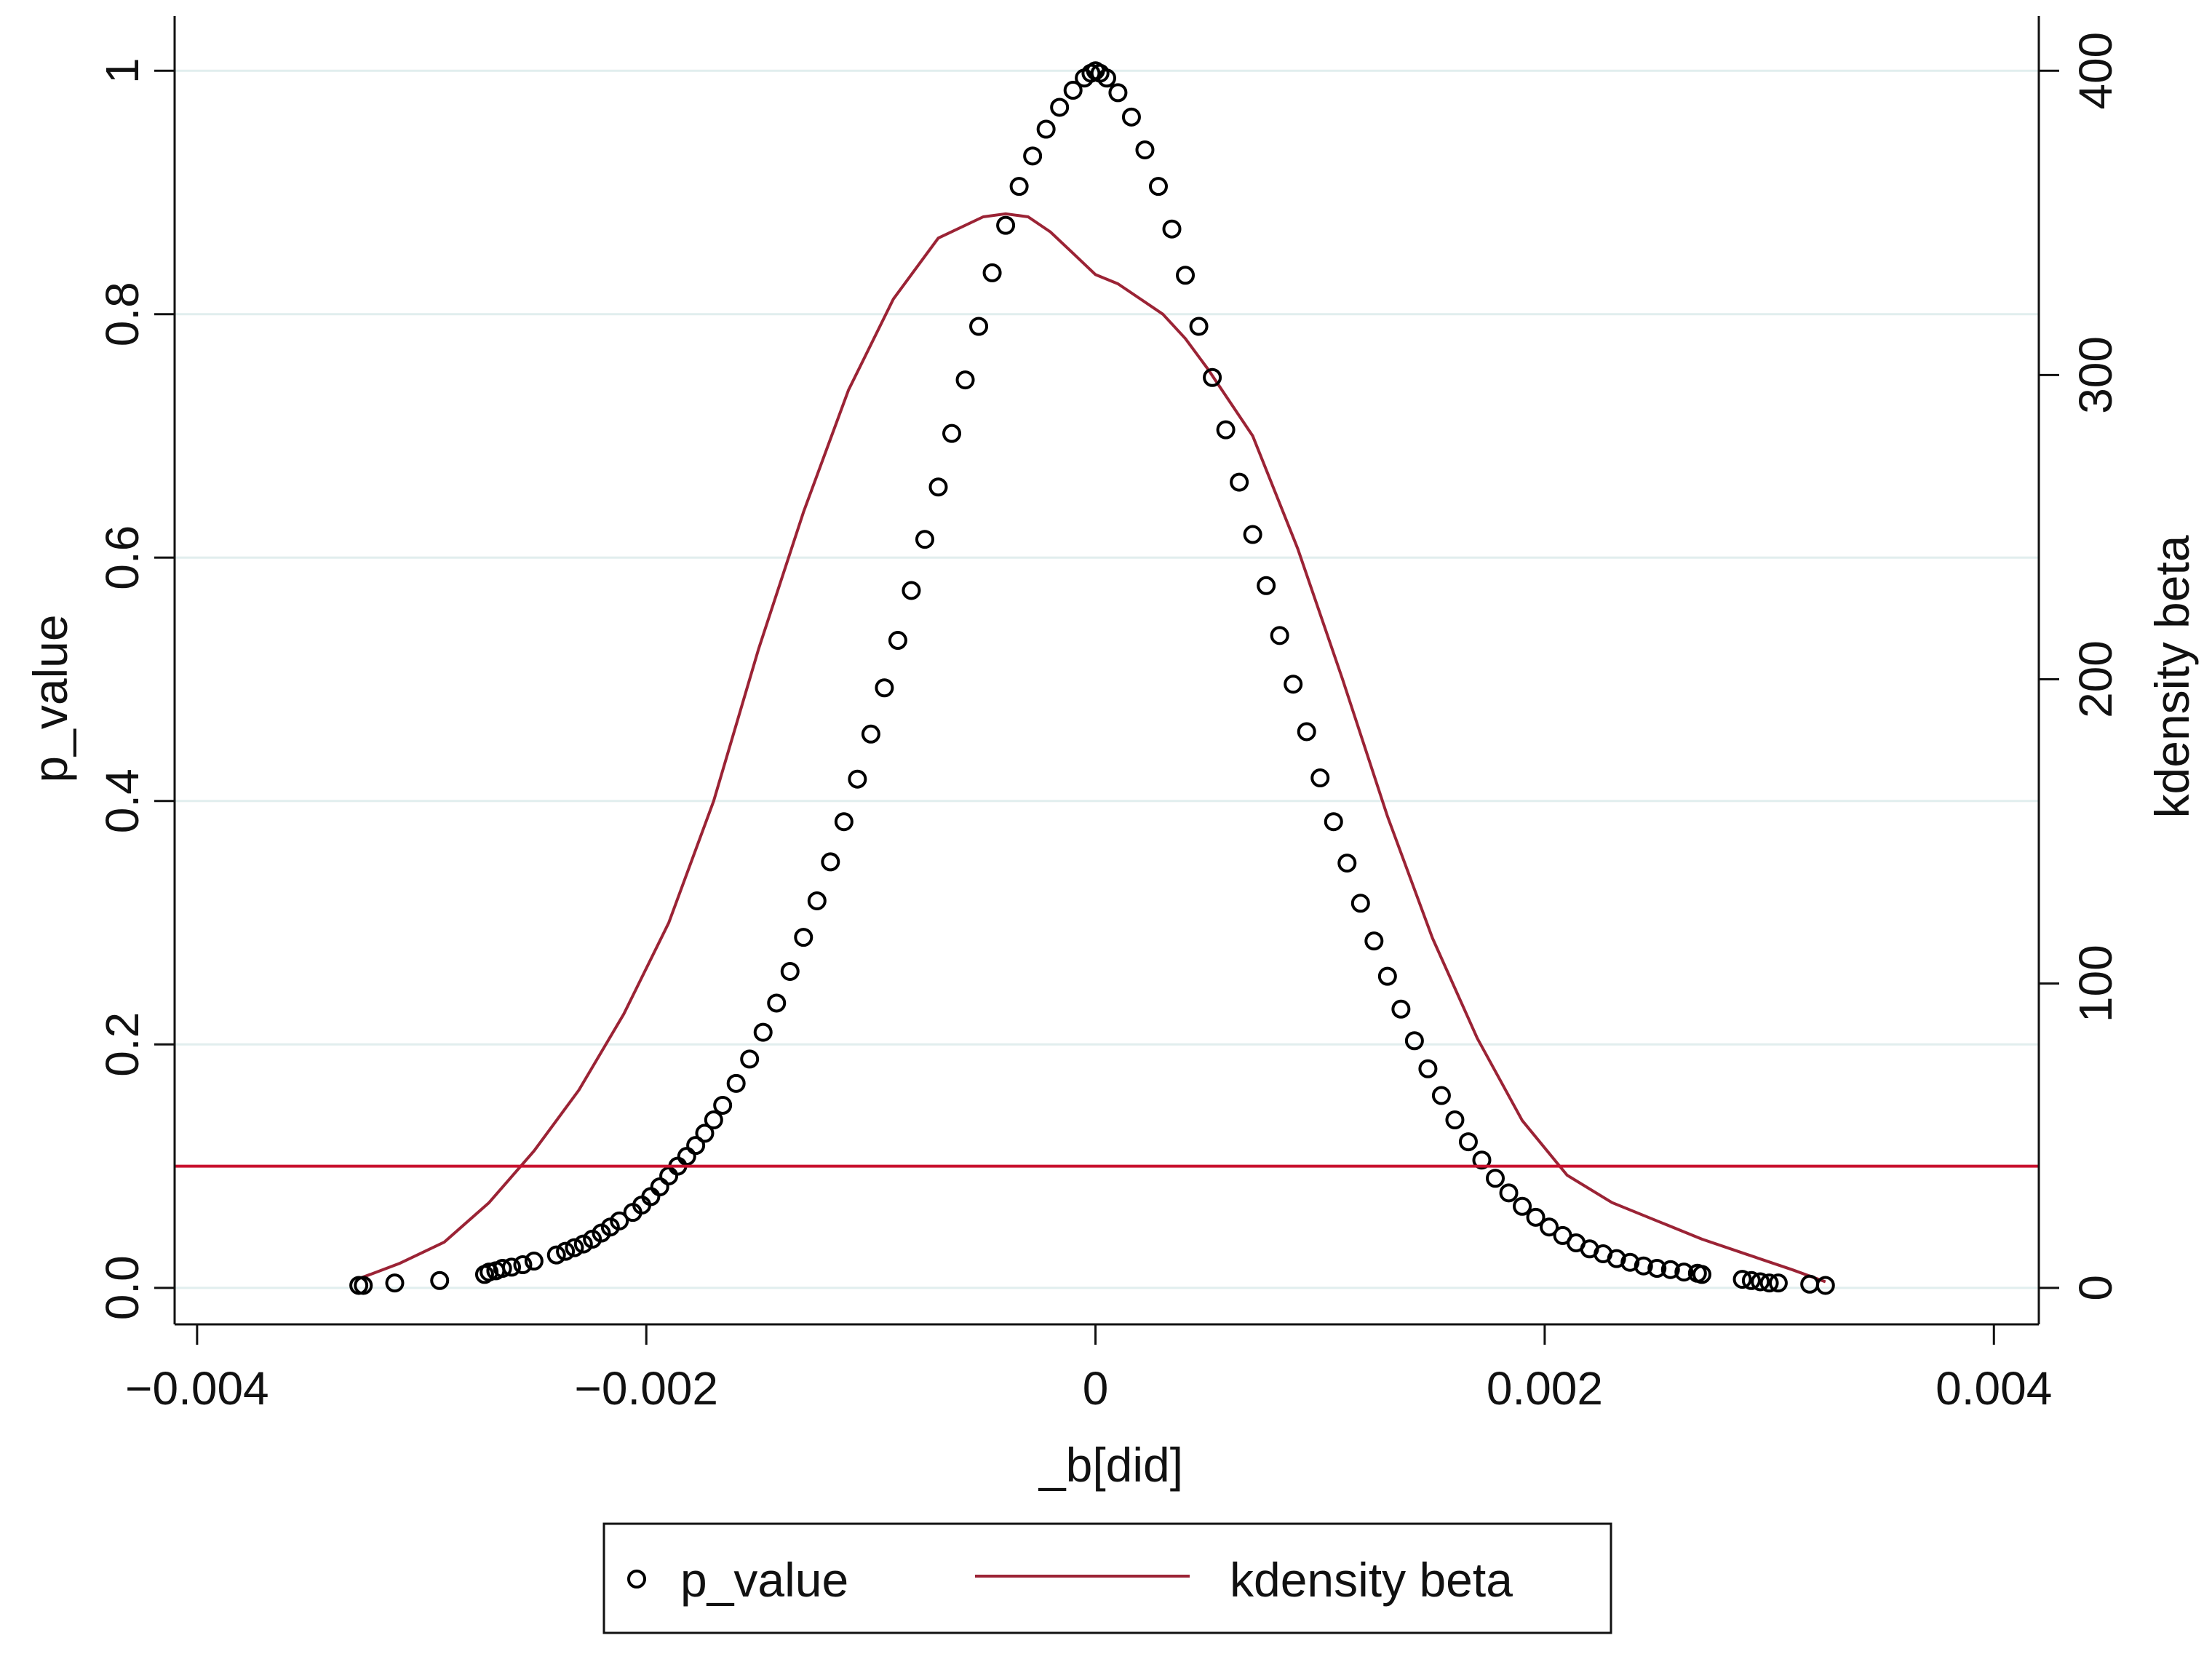 The image size is (2212, 1662). I want to click on x-tick-label: −0.002, so click(646, 1388).